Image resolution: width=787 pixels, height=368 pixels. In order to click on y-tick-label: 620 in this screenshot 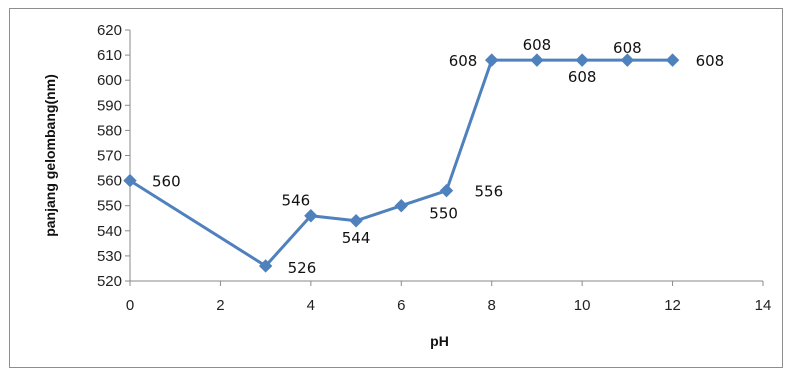, I will do `click(109, 30)`.